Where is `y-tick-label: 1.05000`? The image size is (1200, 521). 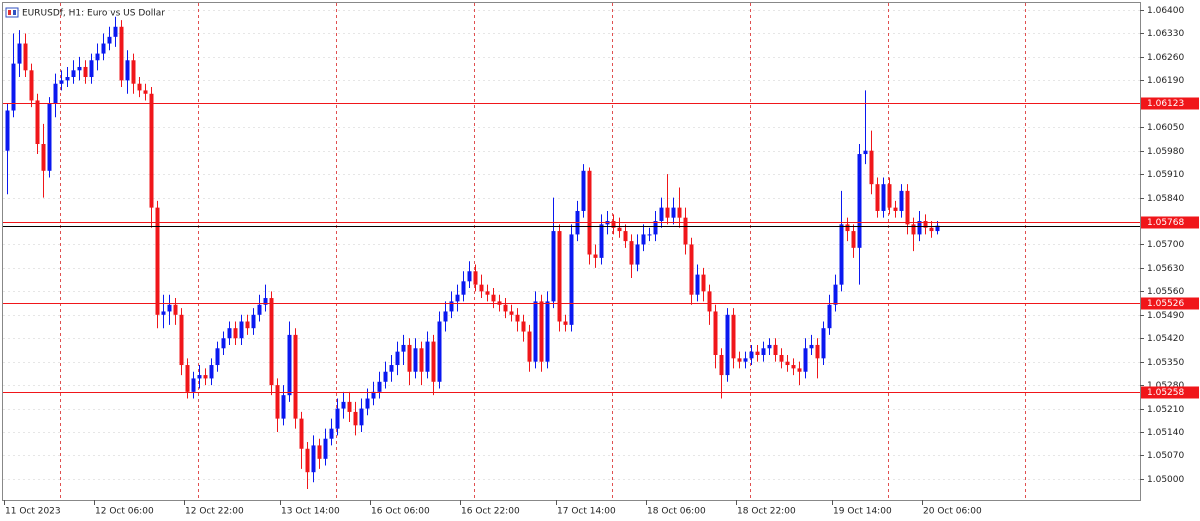
y-tick-label: 1.05000 is located at coordinates (1165, 480).